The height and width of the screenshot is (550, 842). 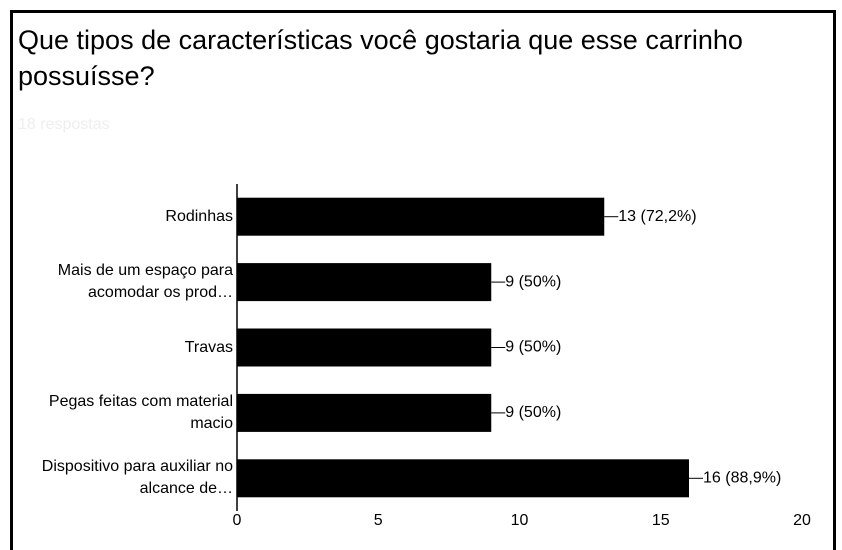 What do you see at coordinates (802, 520) in the screenshot?
I see `x-tick-label: 20` at bounding box center [802, 520].